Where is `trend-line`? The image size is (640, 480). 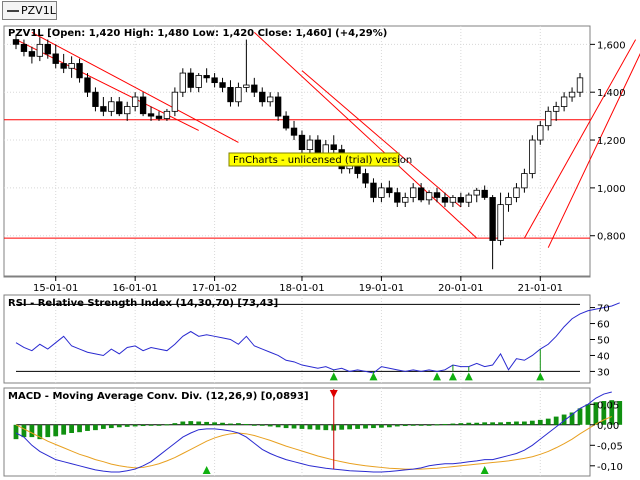
trend-line is located at coordinates (135, 87).